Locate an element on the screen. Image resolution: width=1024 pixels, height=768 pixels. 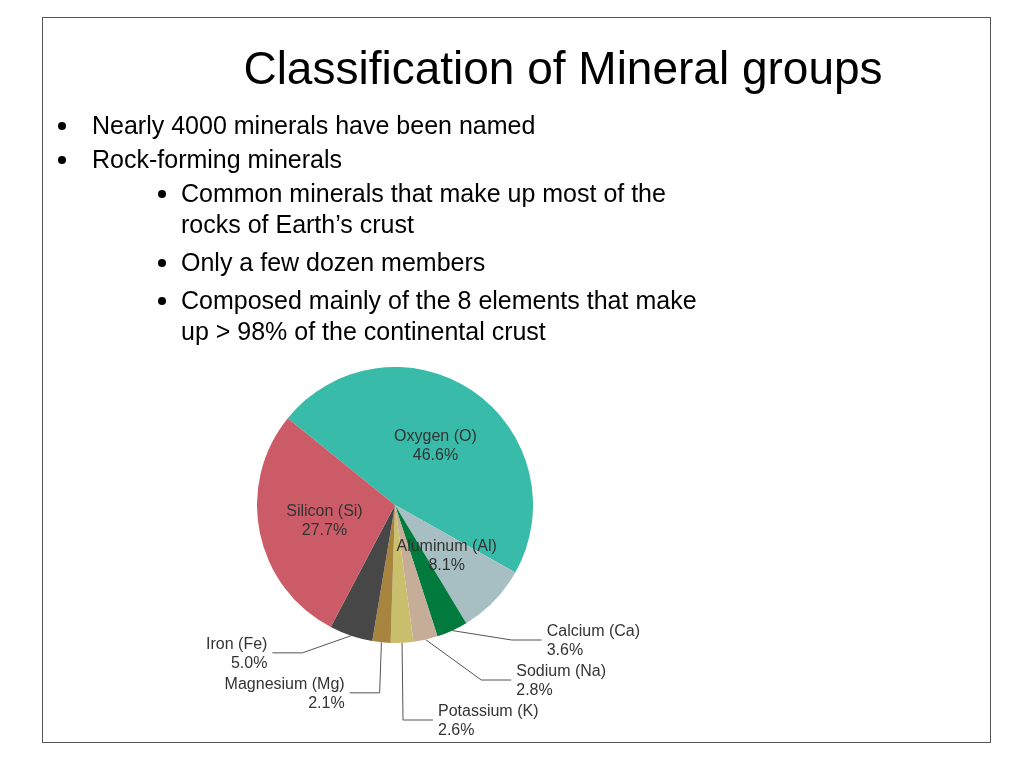
slice-label: Magnesium (Mg) is located at coordinates (284, 683).